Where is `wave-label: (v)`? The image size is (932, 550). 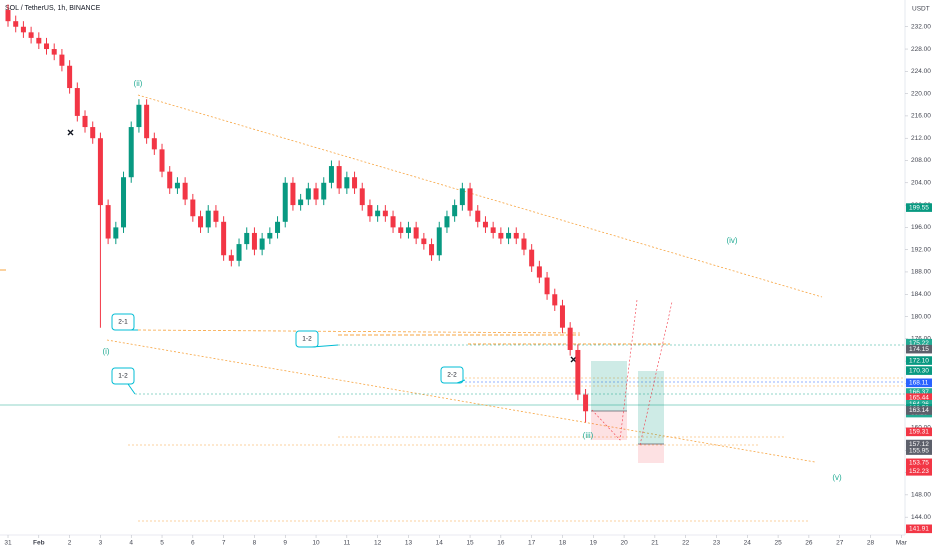
wave-label: (v) is located at coordinates (837, 477).